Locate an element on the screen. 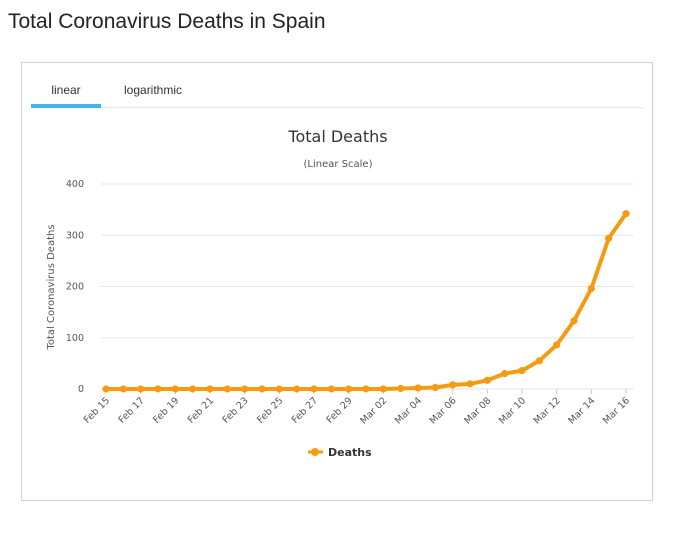 This screenshot has height=534, width=685. scale-tabs: linear logarithmic is located at coordinates (337, 85).